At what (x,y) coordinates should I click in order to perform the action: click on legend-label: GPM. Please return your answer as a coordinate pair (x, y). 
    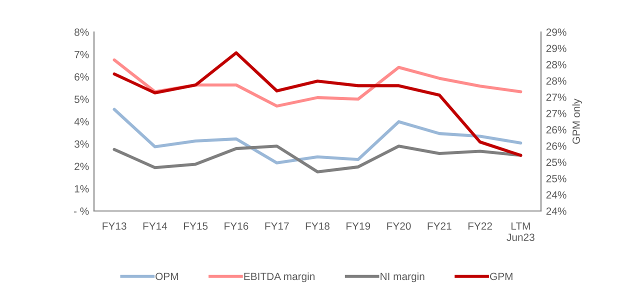
    Looking at the image, I should click on (501, 276).